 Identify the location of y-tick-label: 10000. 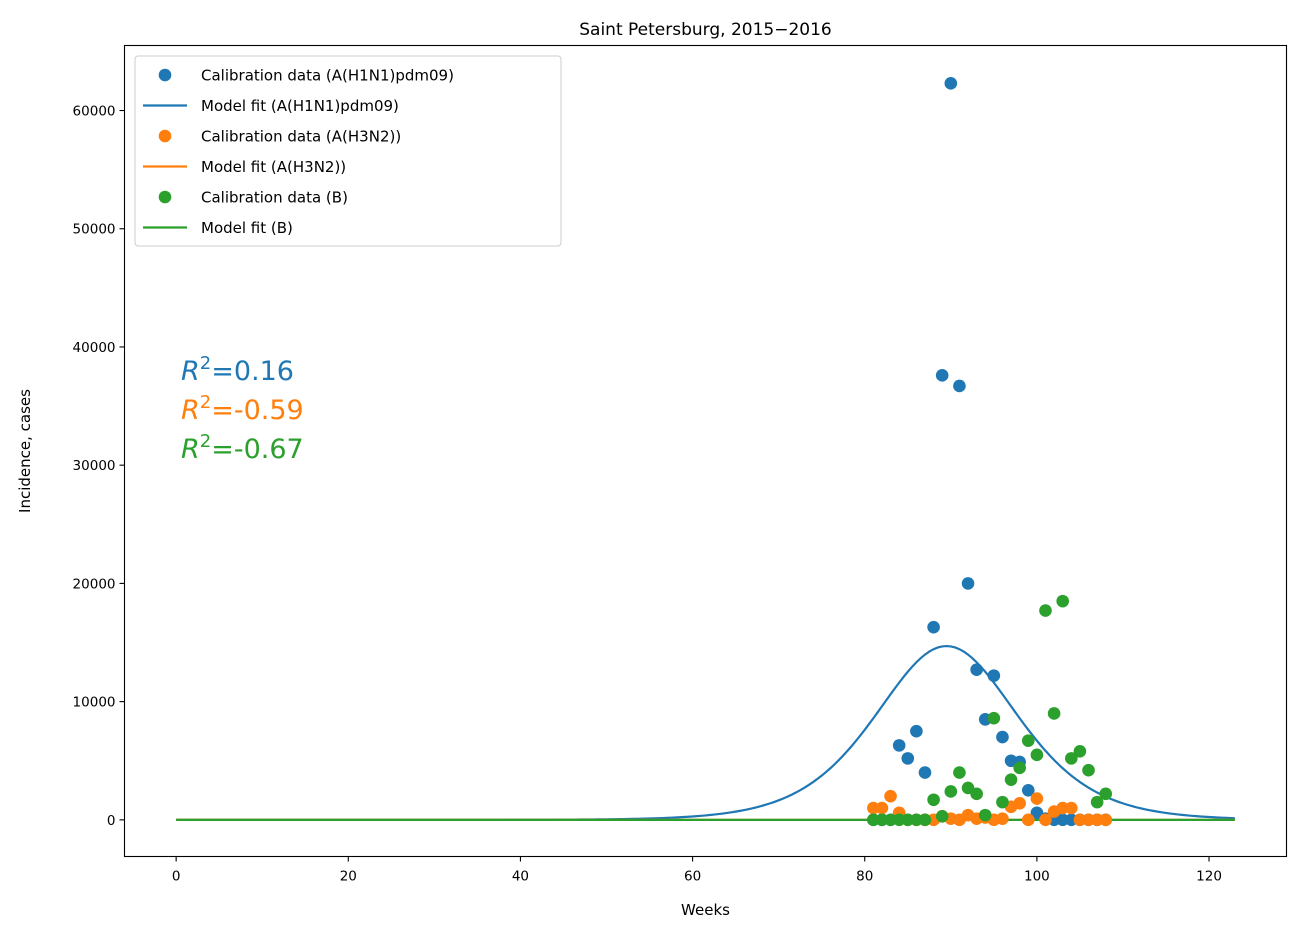
(94, 703).